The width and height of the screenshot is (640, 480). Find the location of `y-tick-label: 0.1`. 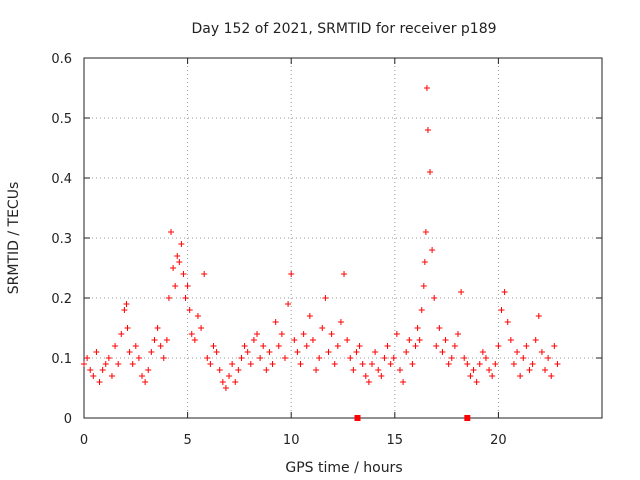

y-tick-label: 0.1 is located at coordinates (61, 359).